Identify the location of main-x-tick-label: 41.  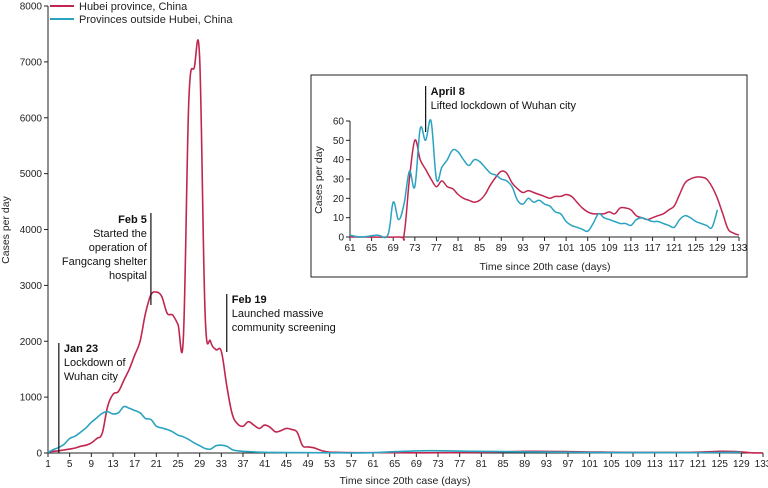
(265, 464).